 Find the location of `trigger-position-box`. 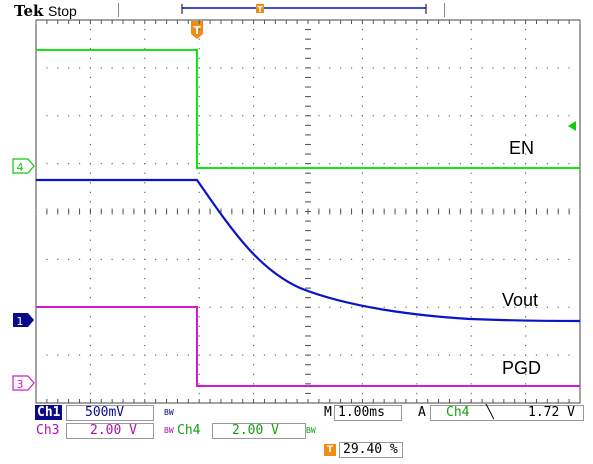

trigger-position-box is located at coordinates (371, 450).